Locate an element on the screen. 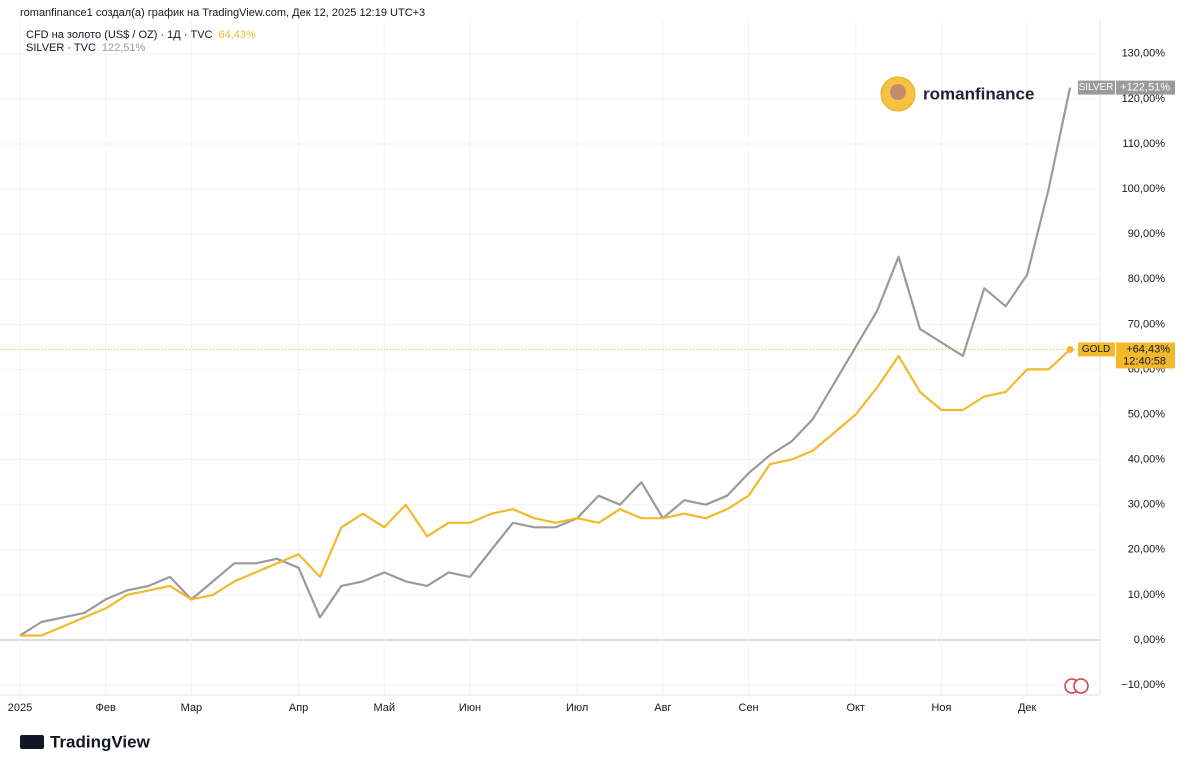 This screenshot has width=1200, height=771. legend-value: 64,43% is located at coordinates (238, 35).